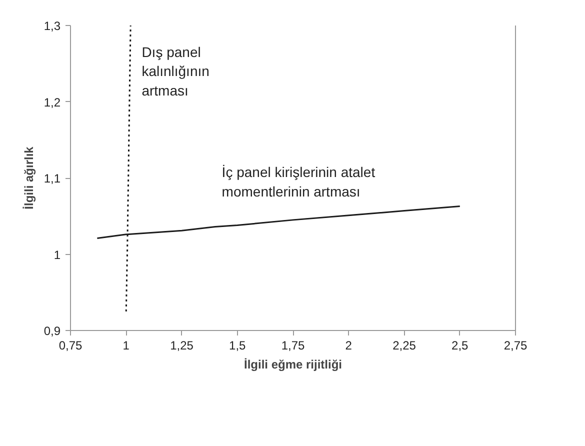 The width and height of the screenshot is (585, 446). Describe the element at coordinates (57, 255) in the screenshot. I see `y-tick-label: 1` at that location.